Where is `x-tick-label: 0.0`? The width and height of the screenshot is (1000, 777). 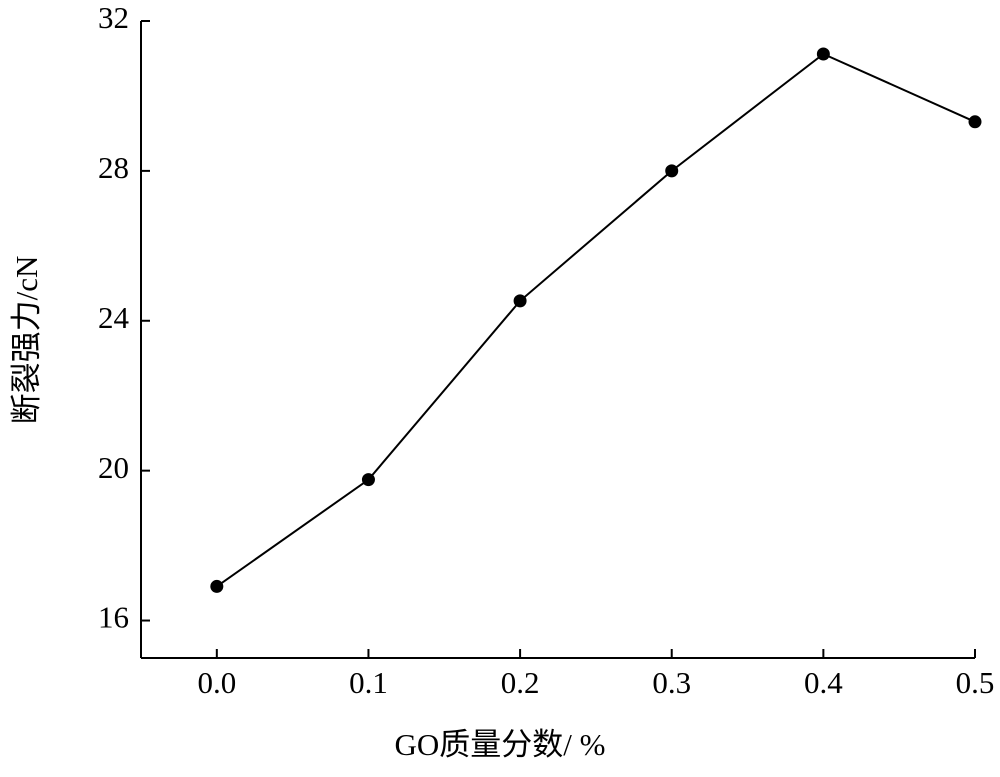 x-tick-label: 0.0 is located at coordinates (216, 682).